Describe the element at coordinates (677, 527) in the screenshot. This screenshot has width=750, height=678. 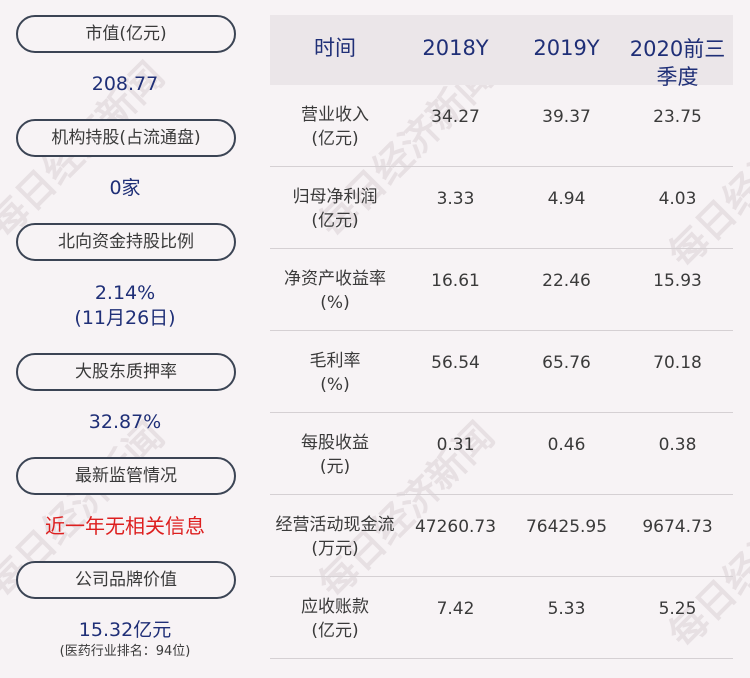
I see `cell-2020: 9674.73` at that location.